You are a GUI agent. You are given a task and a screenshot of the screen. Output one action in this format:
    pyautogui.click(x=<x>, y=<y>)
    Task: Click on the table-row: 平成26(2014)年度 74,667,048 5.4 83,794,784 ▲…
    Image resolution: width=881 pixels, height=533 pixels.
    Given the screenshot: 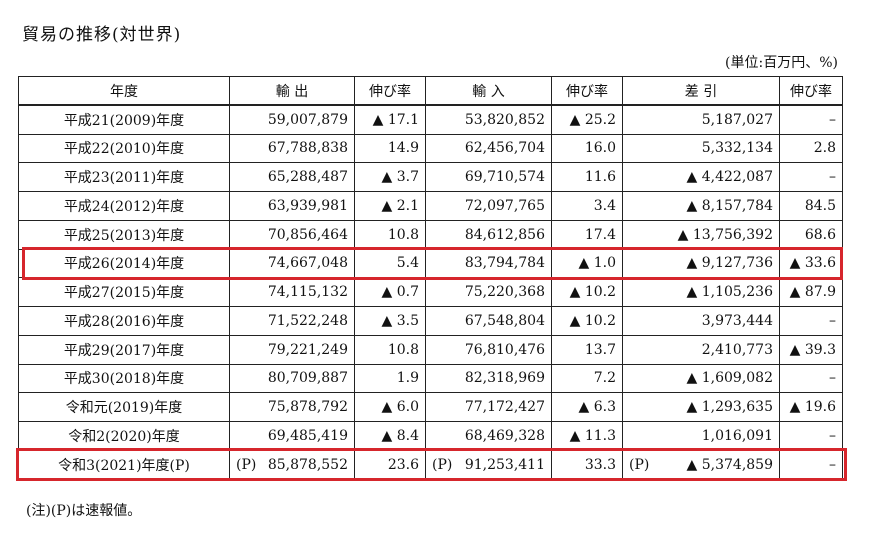 What is the action you would take?
    pyautogui.click(x=430, y=263)
    